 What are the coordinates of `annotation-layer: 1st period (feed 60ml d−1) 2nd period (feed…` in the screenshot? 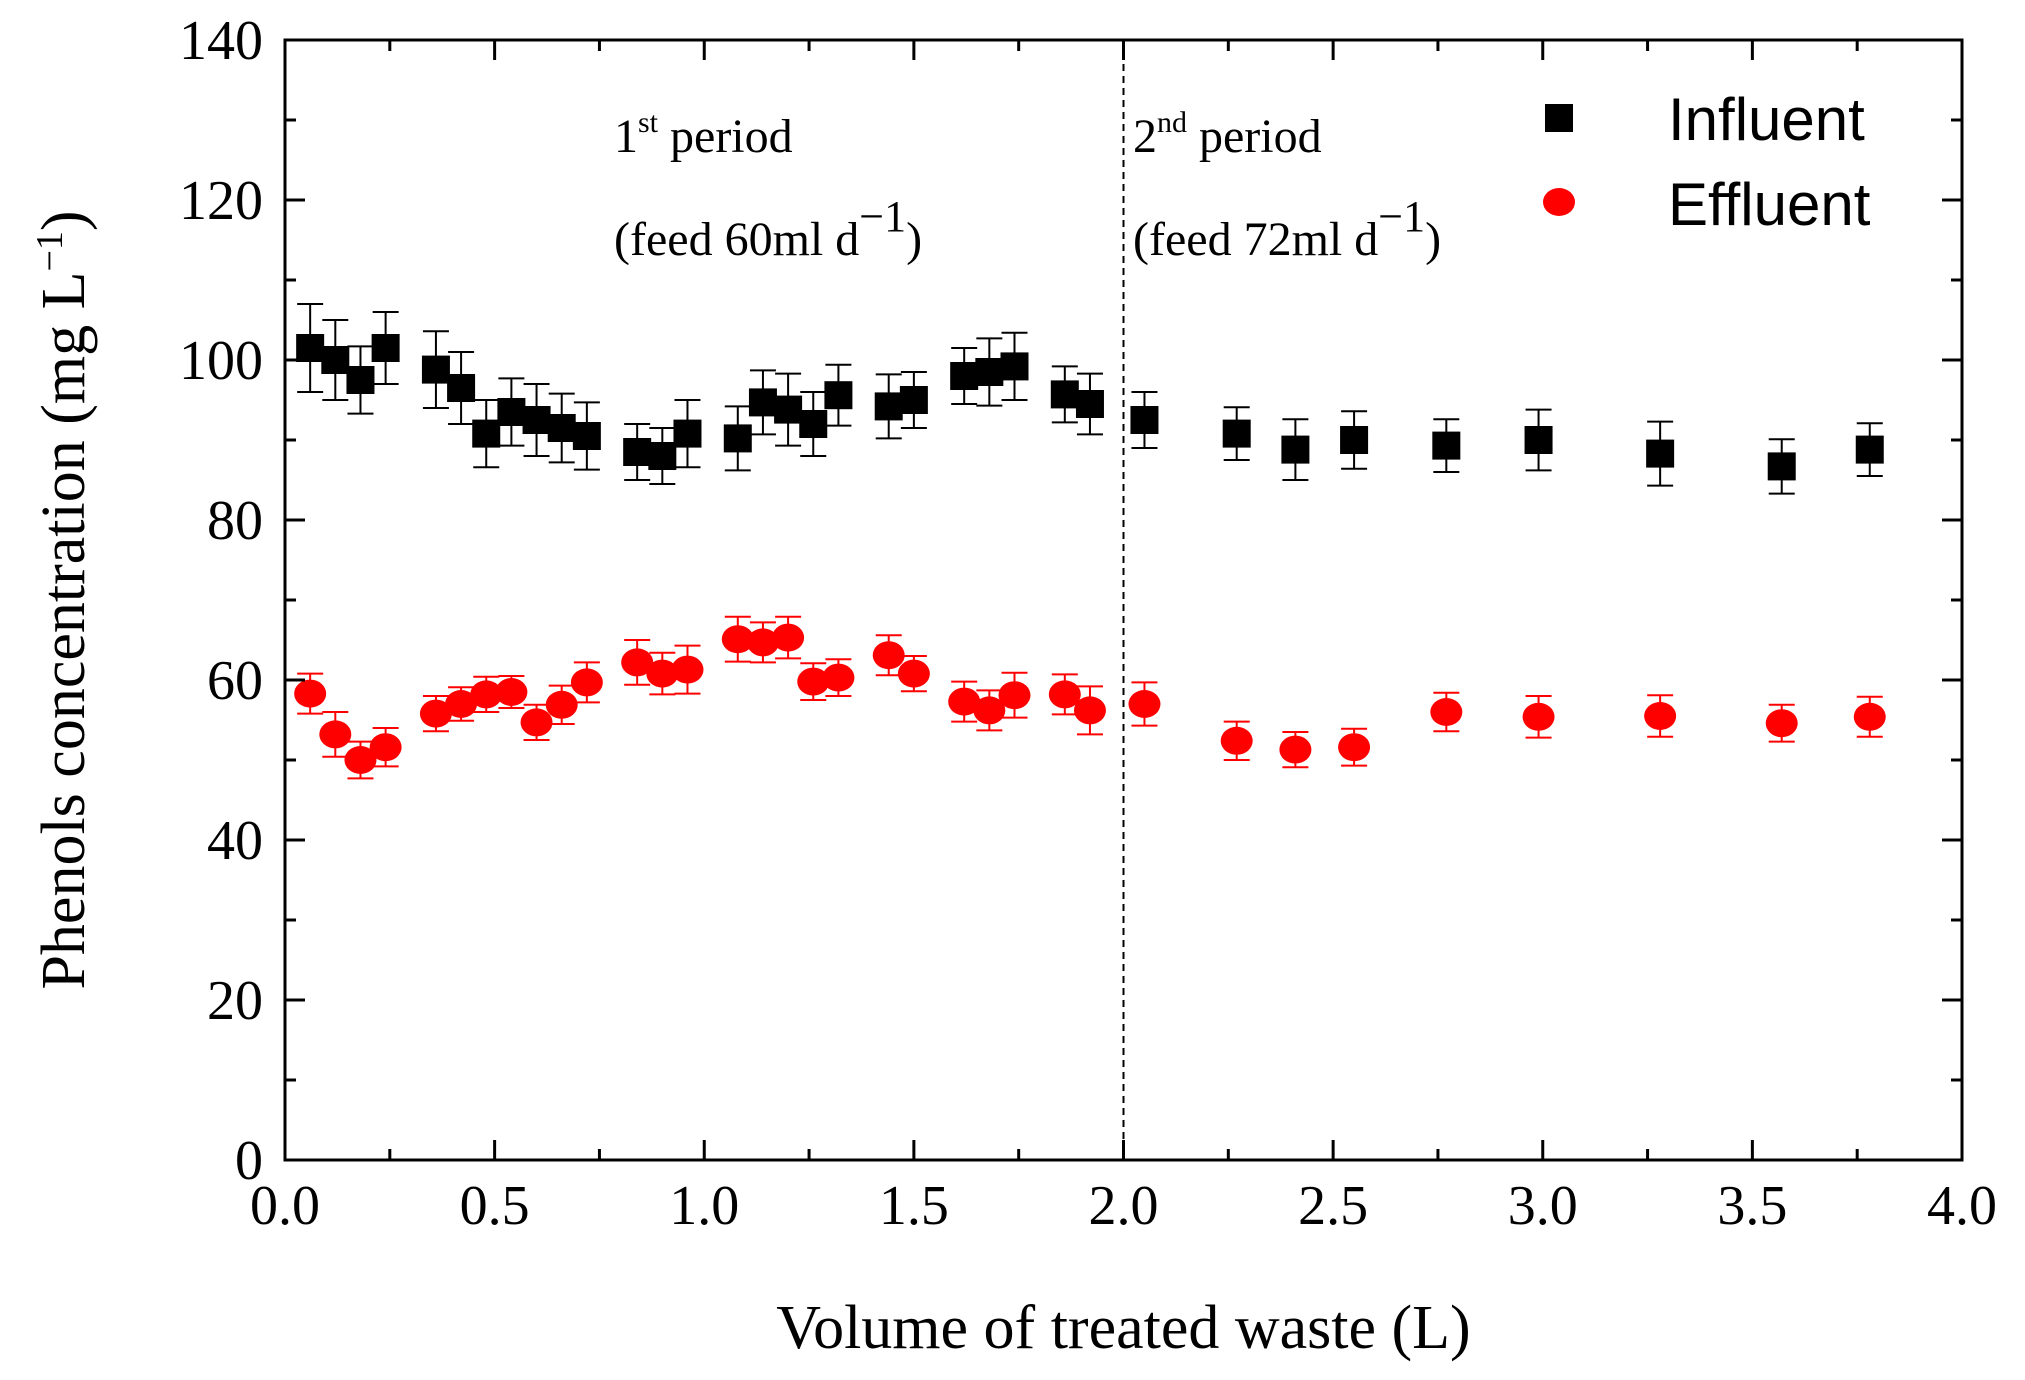 It's located at (1027, 186).